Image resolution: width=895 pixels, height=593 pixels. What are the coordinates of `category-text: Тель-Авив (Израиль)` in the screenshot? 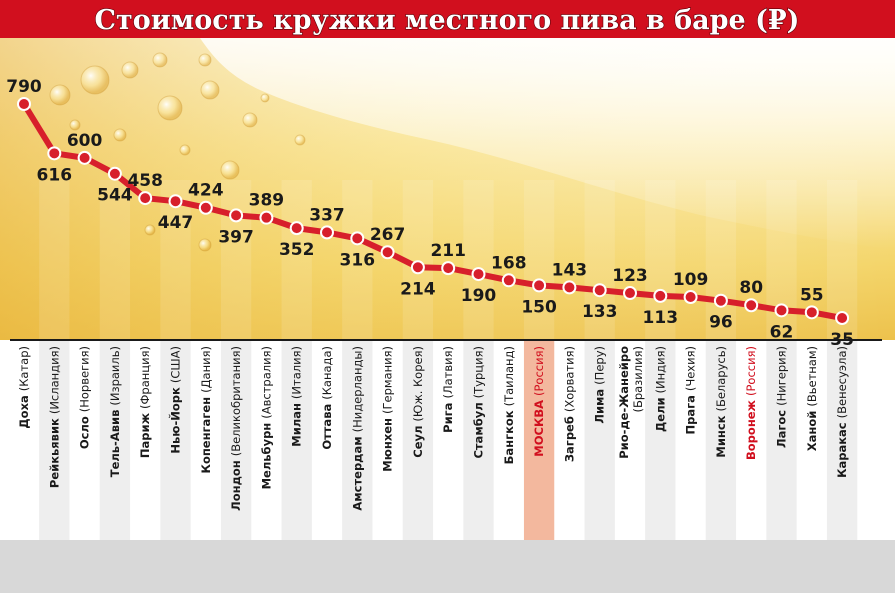 It's located at (115, 411).